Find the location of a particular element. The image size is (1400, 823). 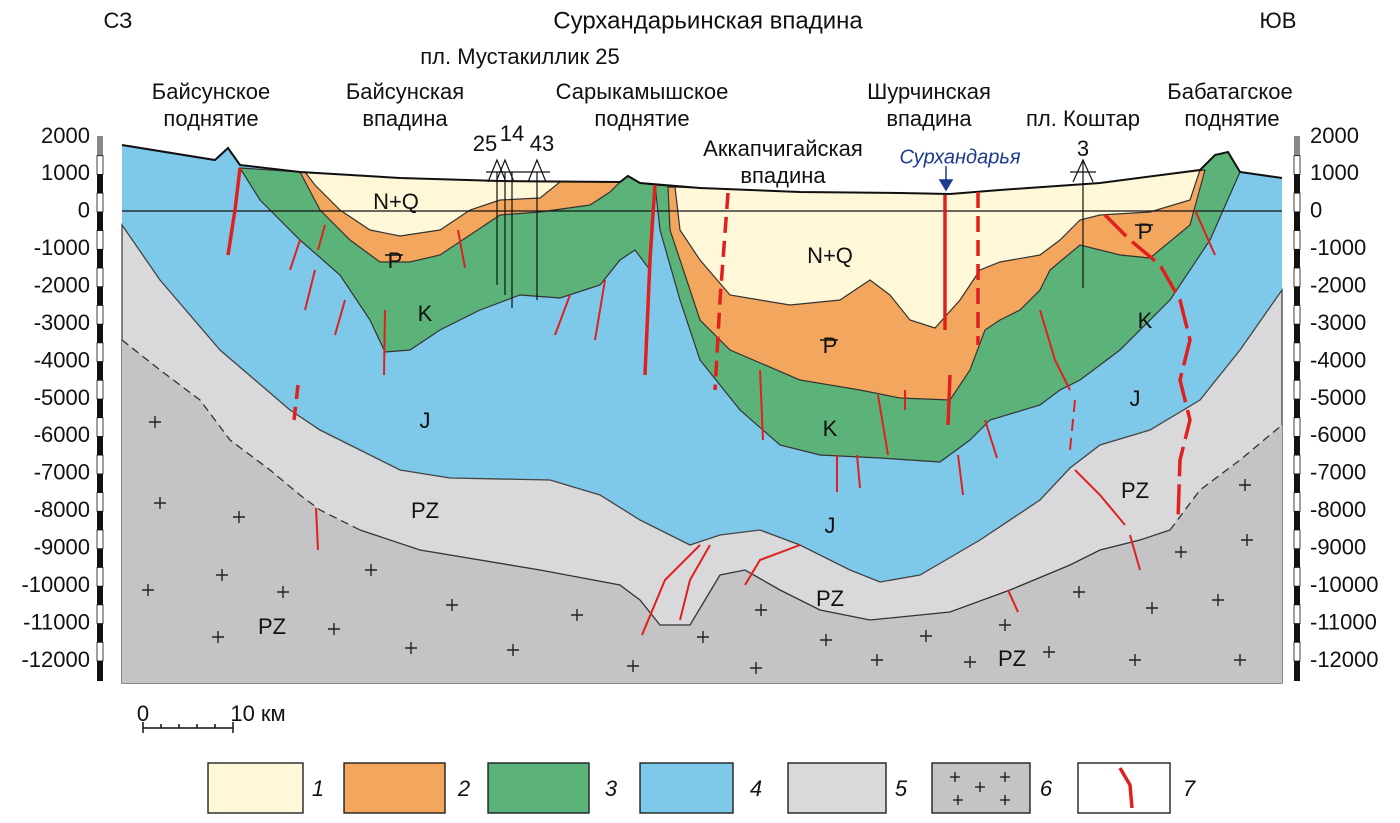

depth-label: 0 is located at coordinates (1316, 210).